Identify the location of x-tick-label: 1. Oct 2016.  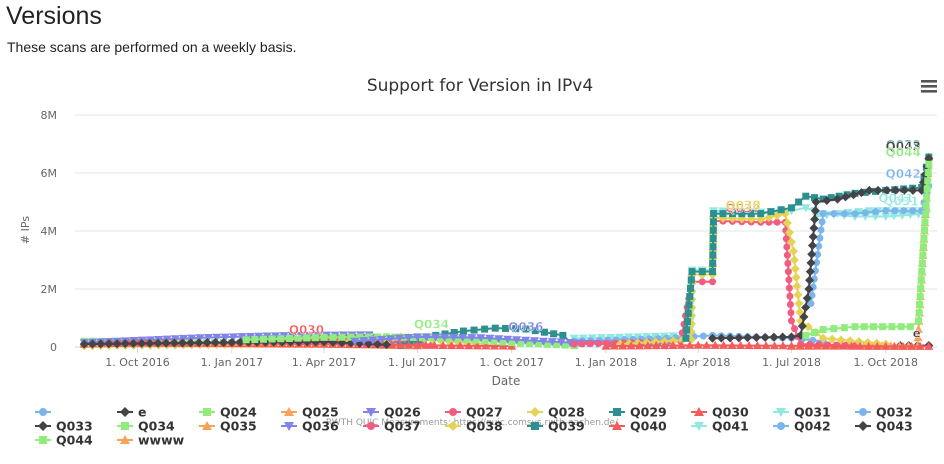
(137, 362).